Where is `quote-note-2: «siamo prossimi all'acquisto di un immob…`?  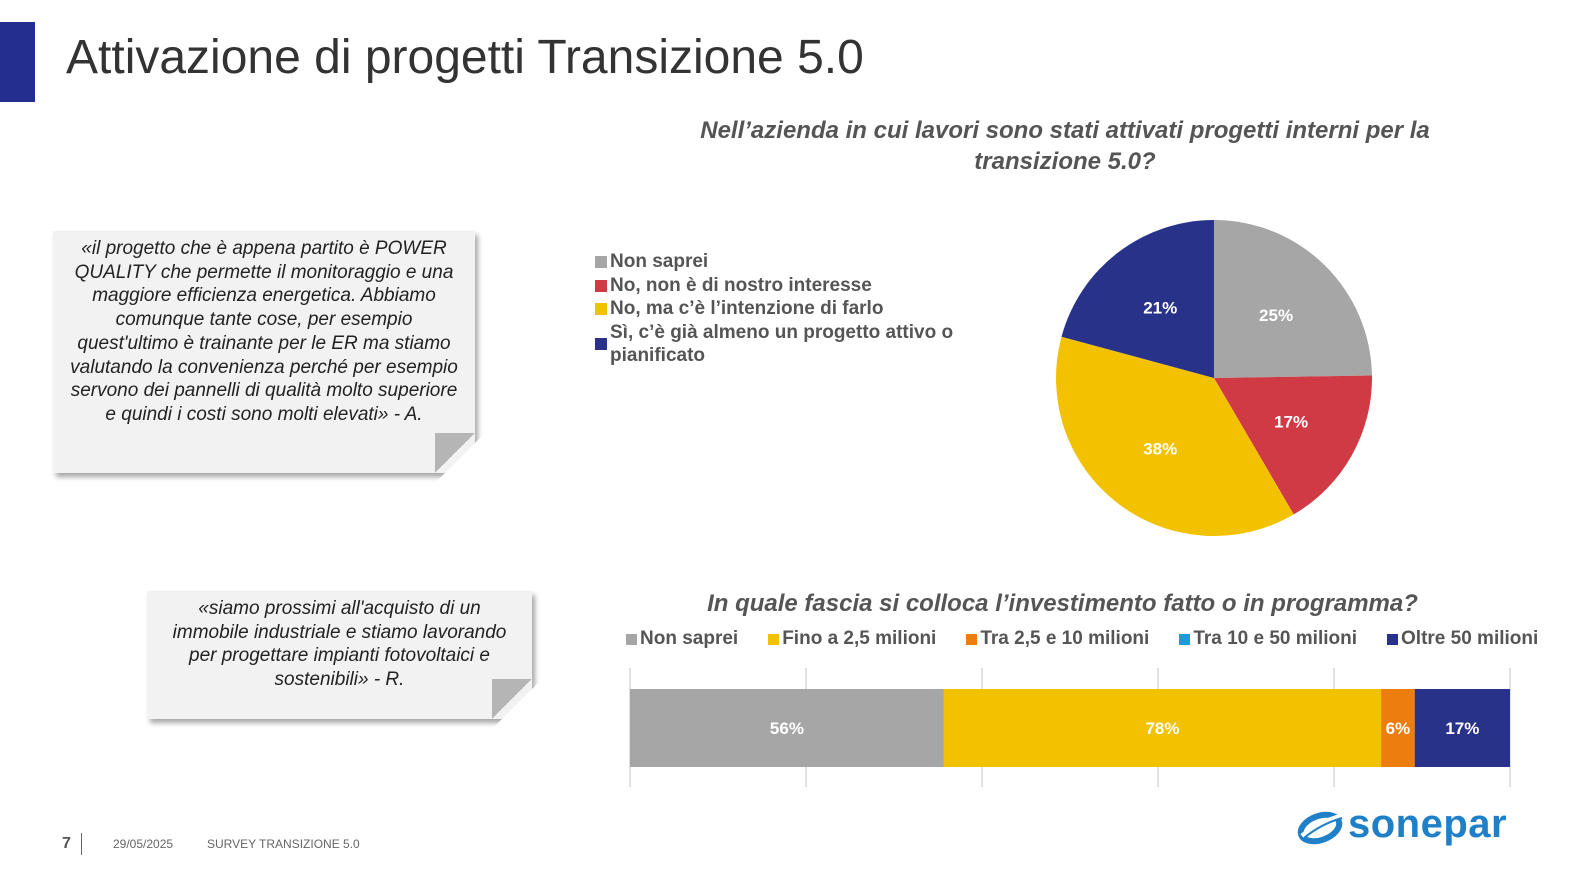
quote-note-2: «siamo prossimi all'acquisto di un immob… is located at coordinates (339, 655).